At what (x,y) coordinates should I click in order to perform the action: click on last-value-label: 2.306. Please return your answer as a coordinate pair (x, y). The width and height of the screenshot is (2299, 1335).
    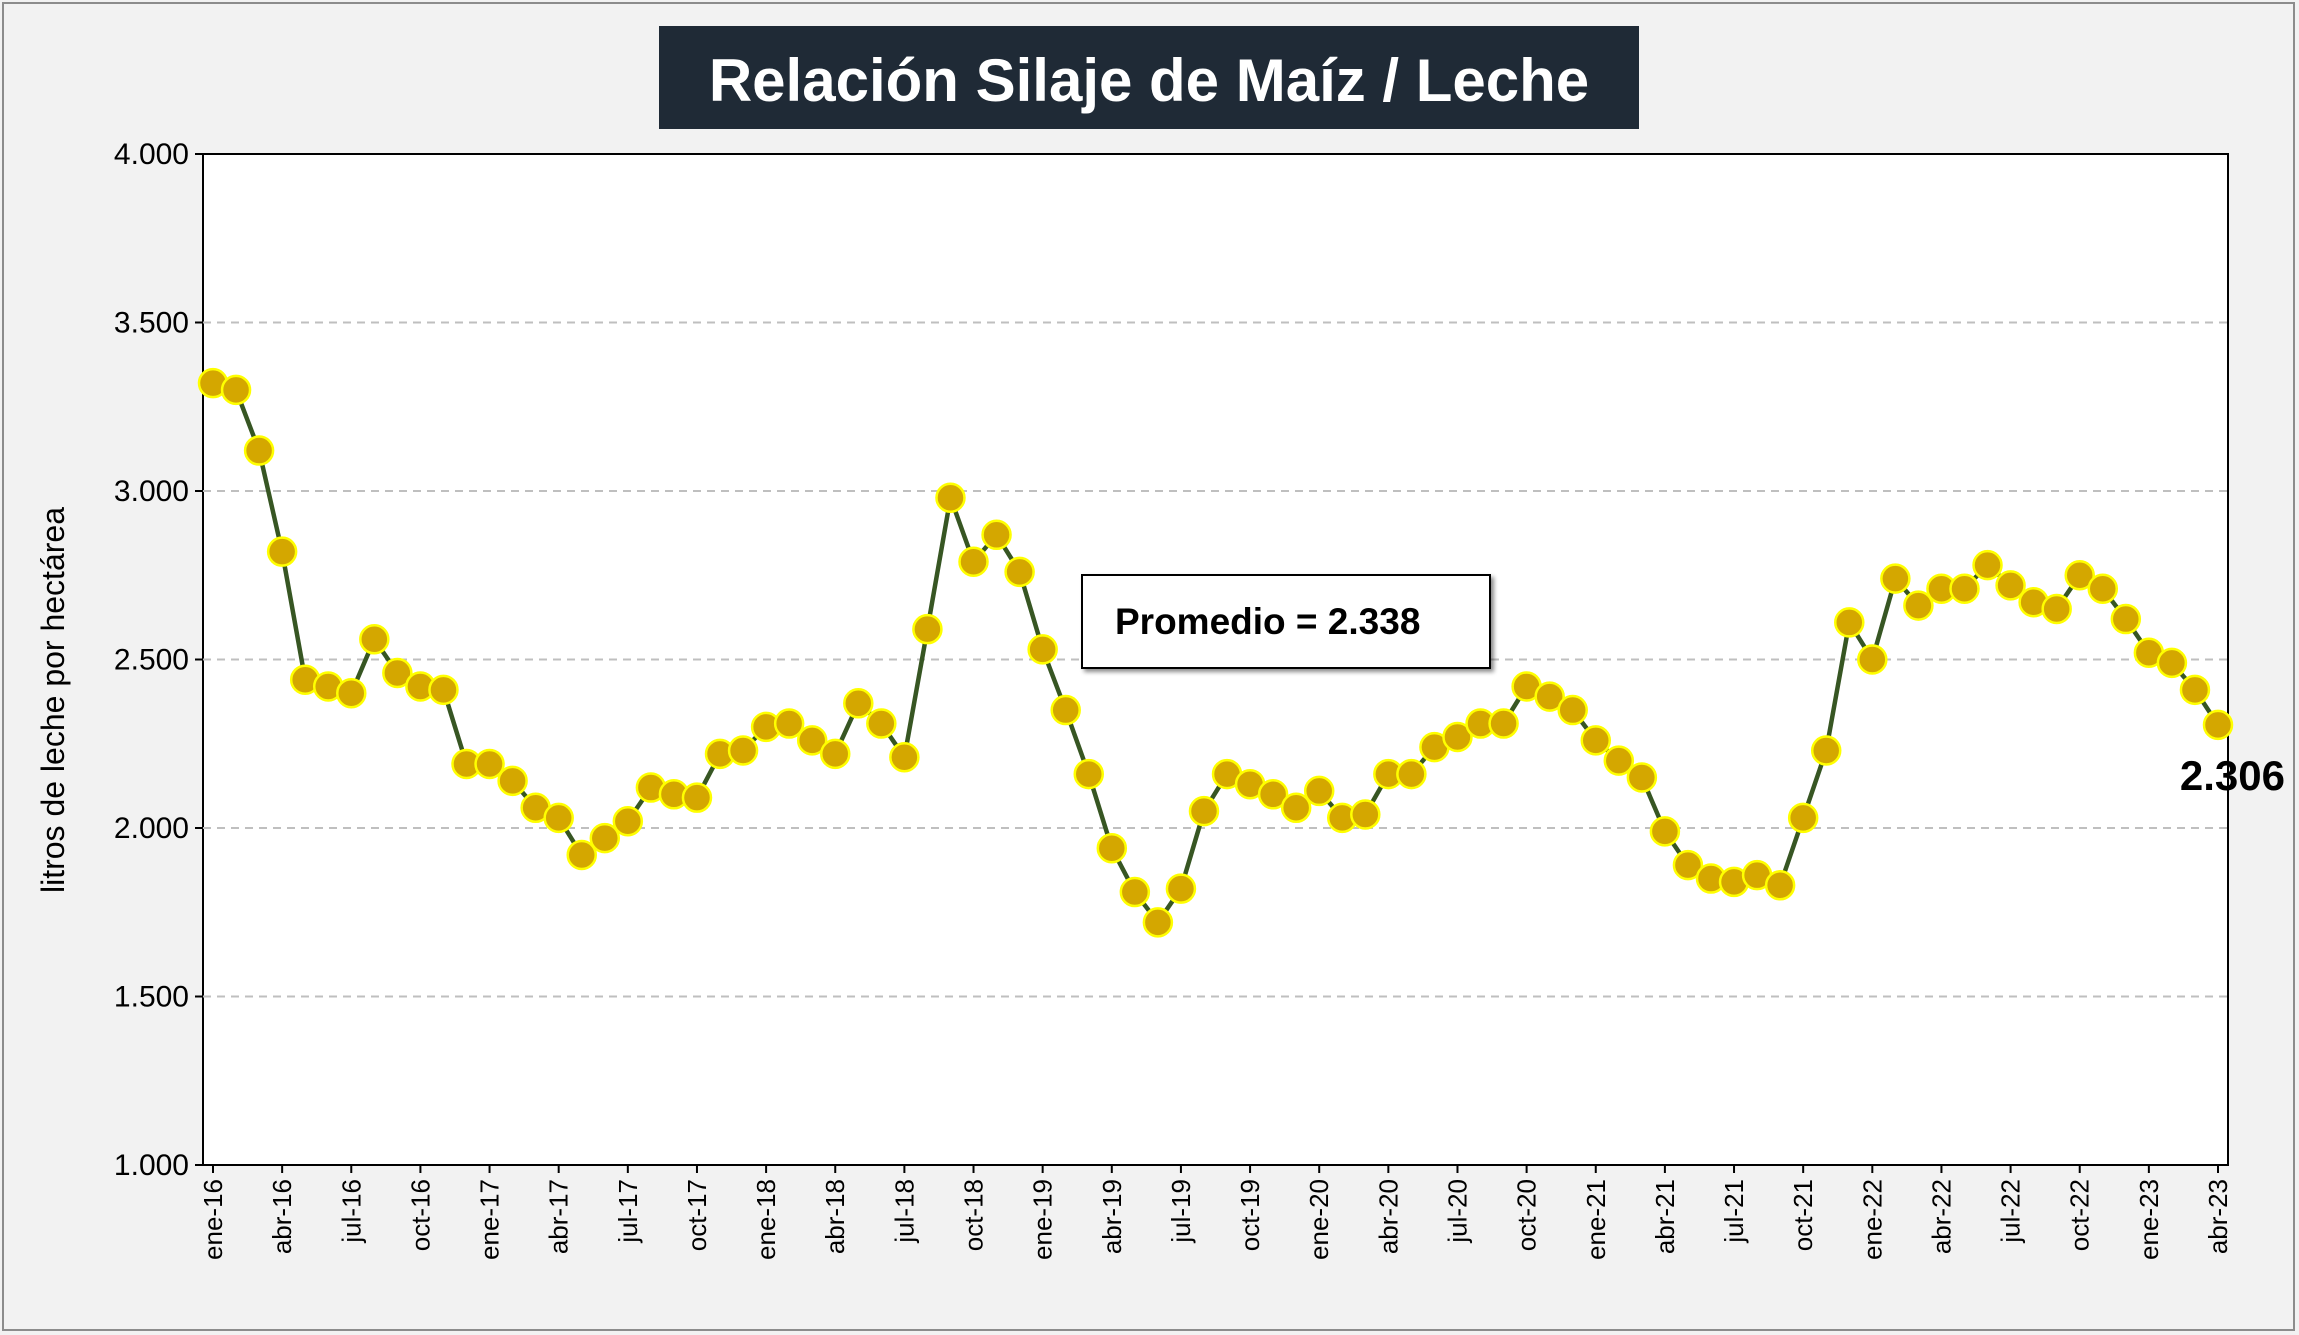
    Looking at the image, I should click on (2232, 775).